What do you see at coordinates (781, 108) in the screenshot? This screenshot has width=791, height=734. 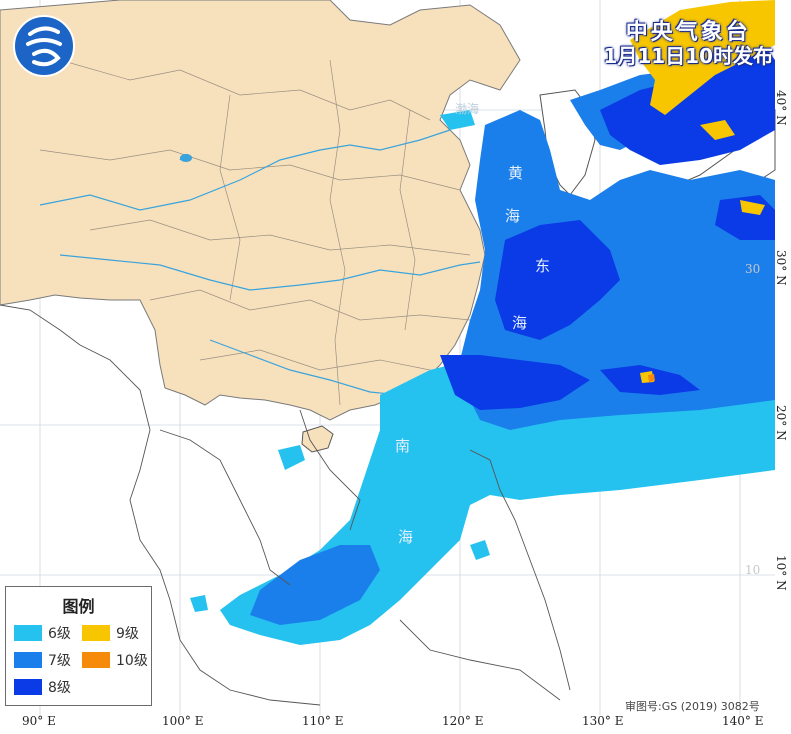 I see `lat-tick-40: 40° N` at bounding box center [781, 108].